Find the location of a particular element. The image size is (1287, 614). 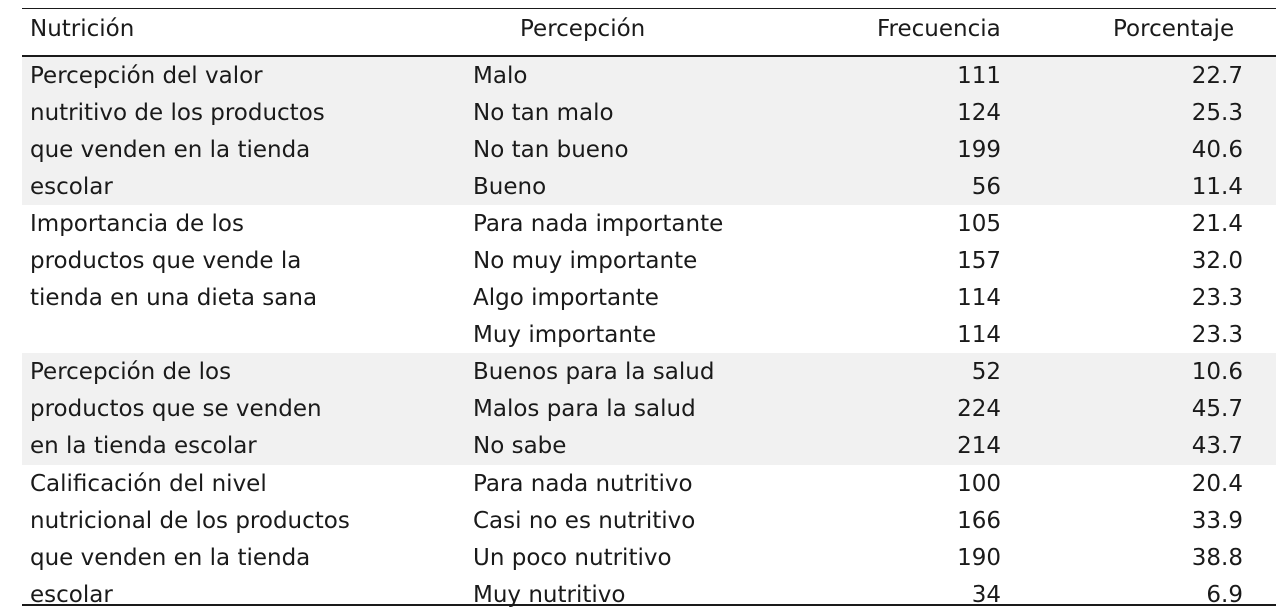

category-line: nutritivo de los productos is located at coordinates (177, 113).